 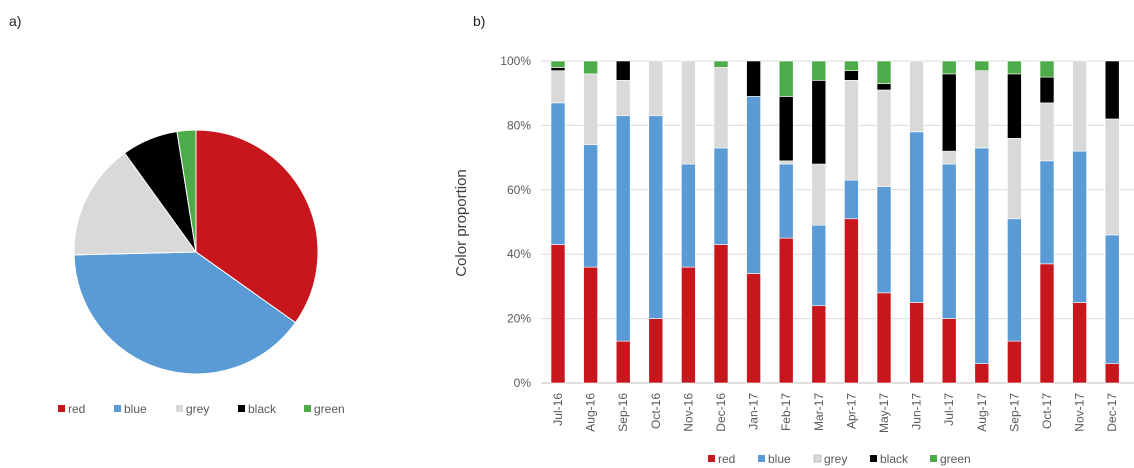 I want to click on x-tick-label: Nov-17, so click(x=1080, y=412).